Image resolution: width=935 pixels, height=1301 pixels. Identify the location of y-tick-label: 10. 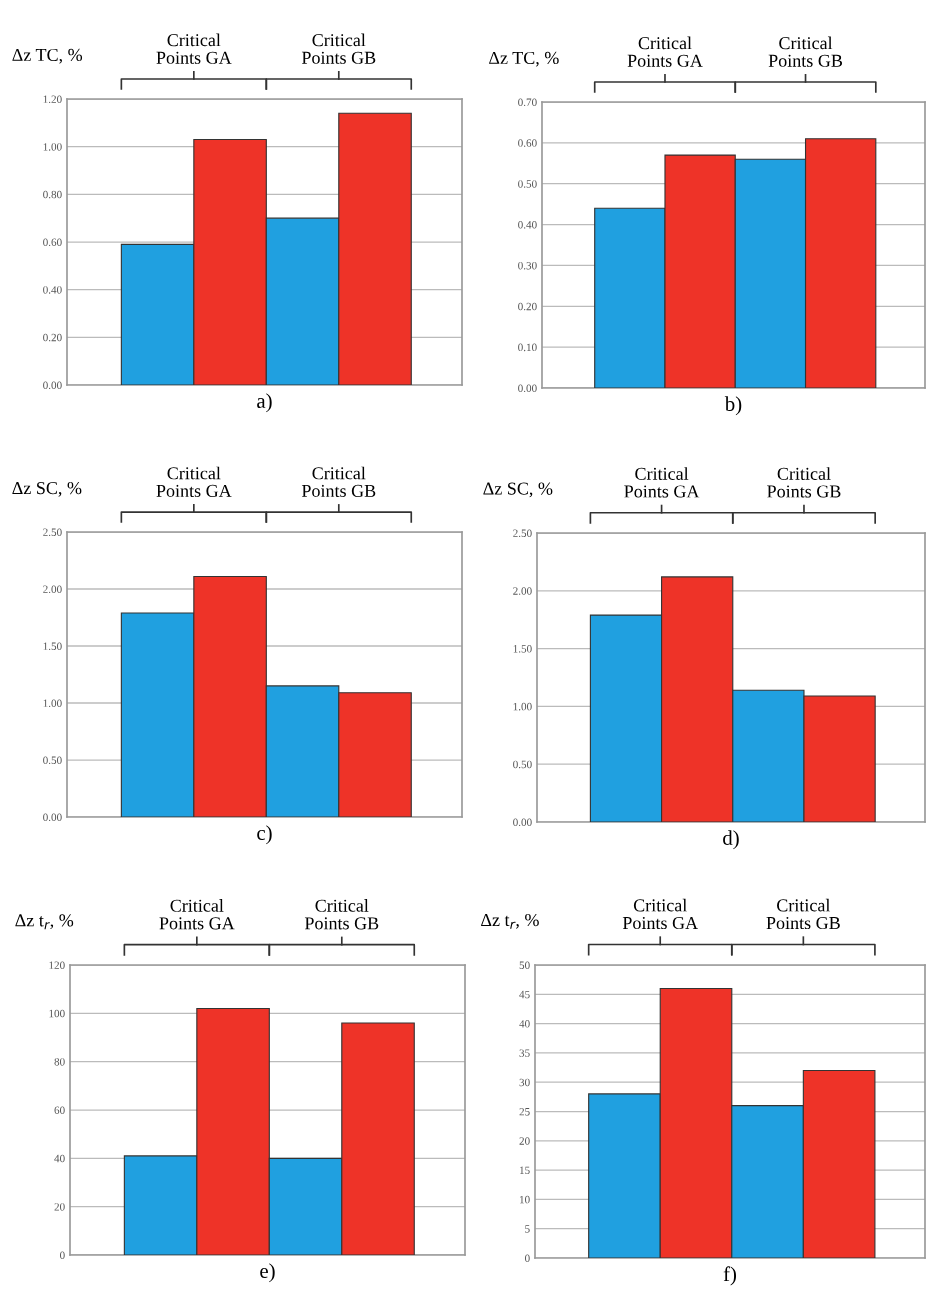
(525, 1199).